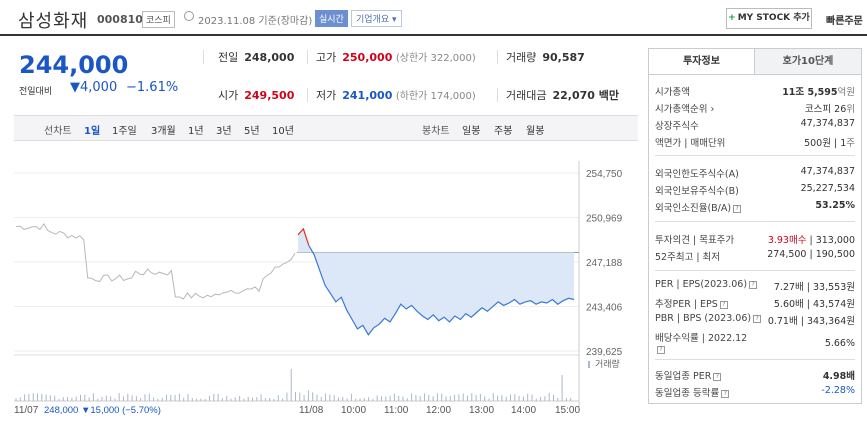 Image resolution: width=867 pixels, height=427 pixels. Describe the element at coordinates (755, 240) in the screenshot. I see `opinion-row: 투자의견 | 목표주가 3.93매수 | 313,000` at that location.